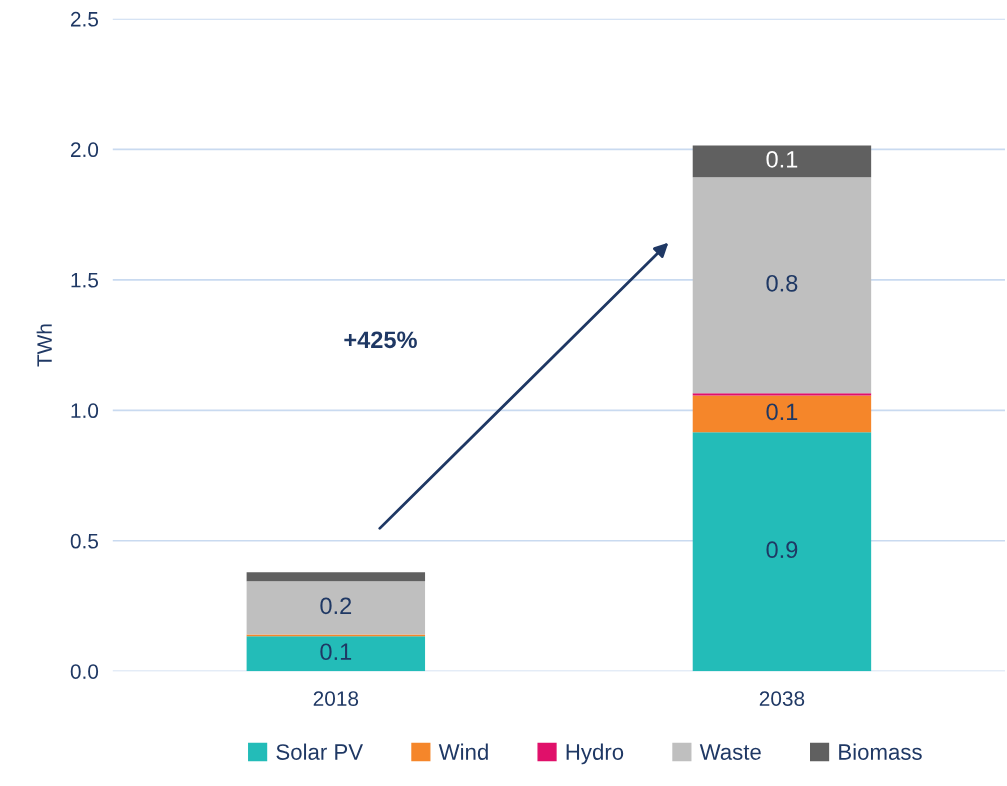 This screenshot has width=1007, height=786. What do you see at coordinates (84, 19) in the screenshot?
I see `y-tick-label: 2.5` at bounding box center [84, 19].